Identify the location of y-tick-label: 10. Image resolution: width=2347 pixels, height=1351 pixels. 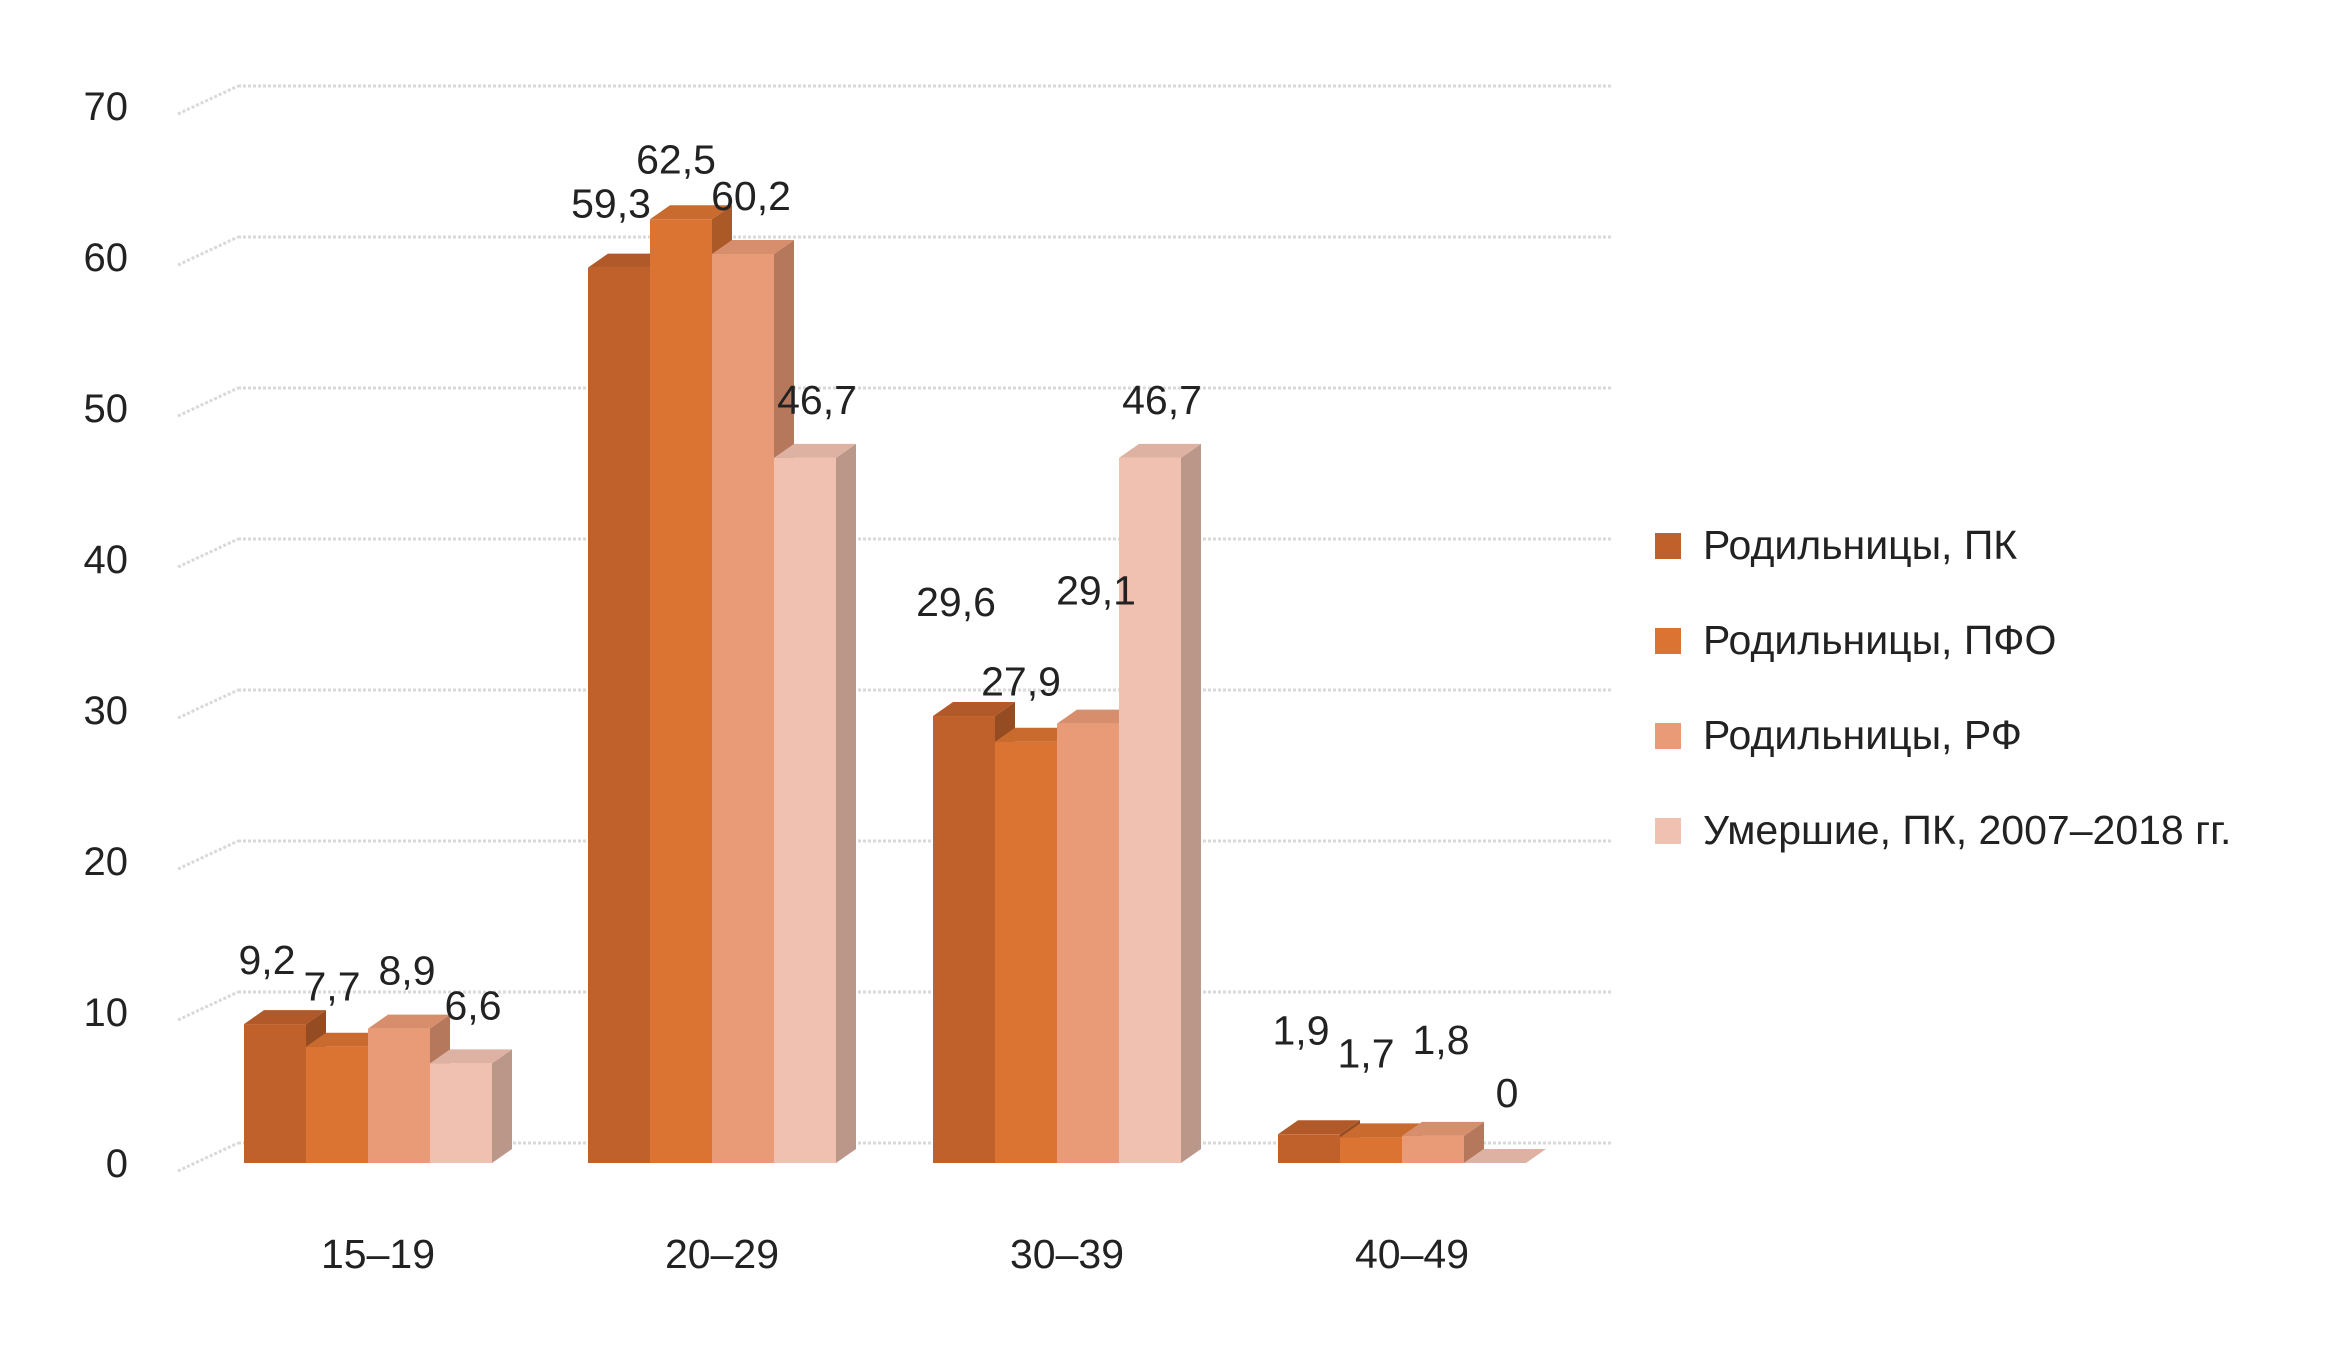
(106, 1013).